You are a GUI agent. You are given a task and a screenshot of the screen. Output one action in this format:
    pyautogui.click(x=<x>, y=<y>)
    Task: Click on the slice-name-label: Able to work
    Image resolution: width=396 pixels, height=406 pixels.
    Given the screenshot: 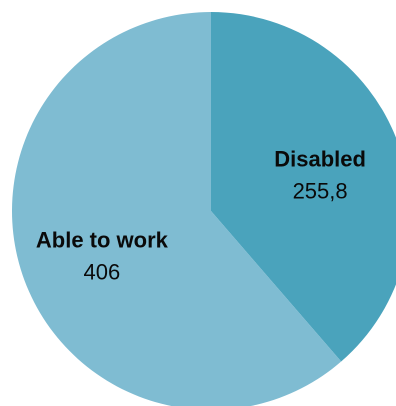 What is the action you would take?
    pyautogui.click(x=102, y=240)
    